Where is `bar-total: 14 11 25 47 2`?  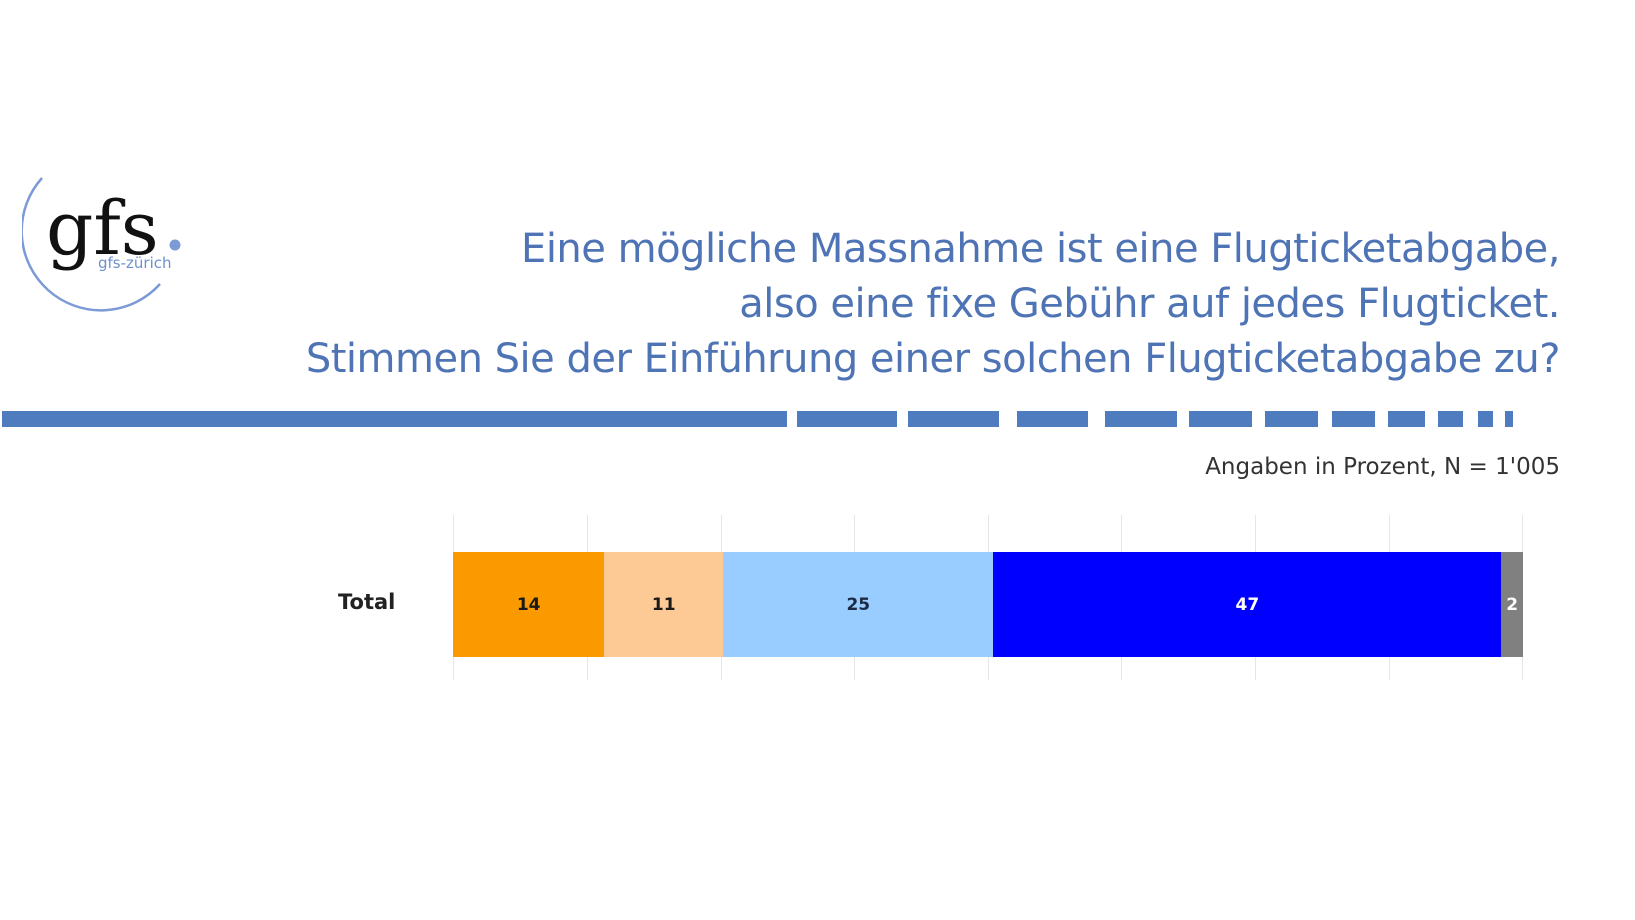
bar-total: 14 11 25 47 2 is located at coordinates (988, 604).